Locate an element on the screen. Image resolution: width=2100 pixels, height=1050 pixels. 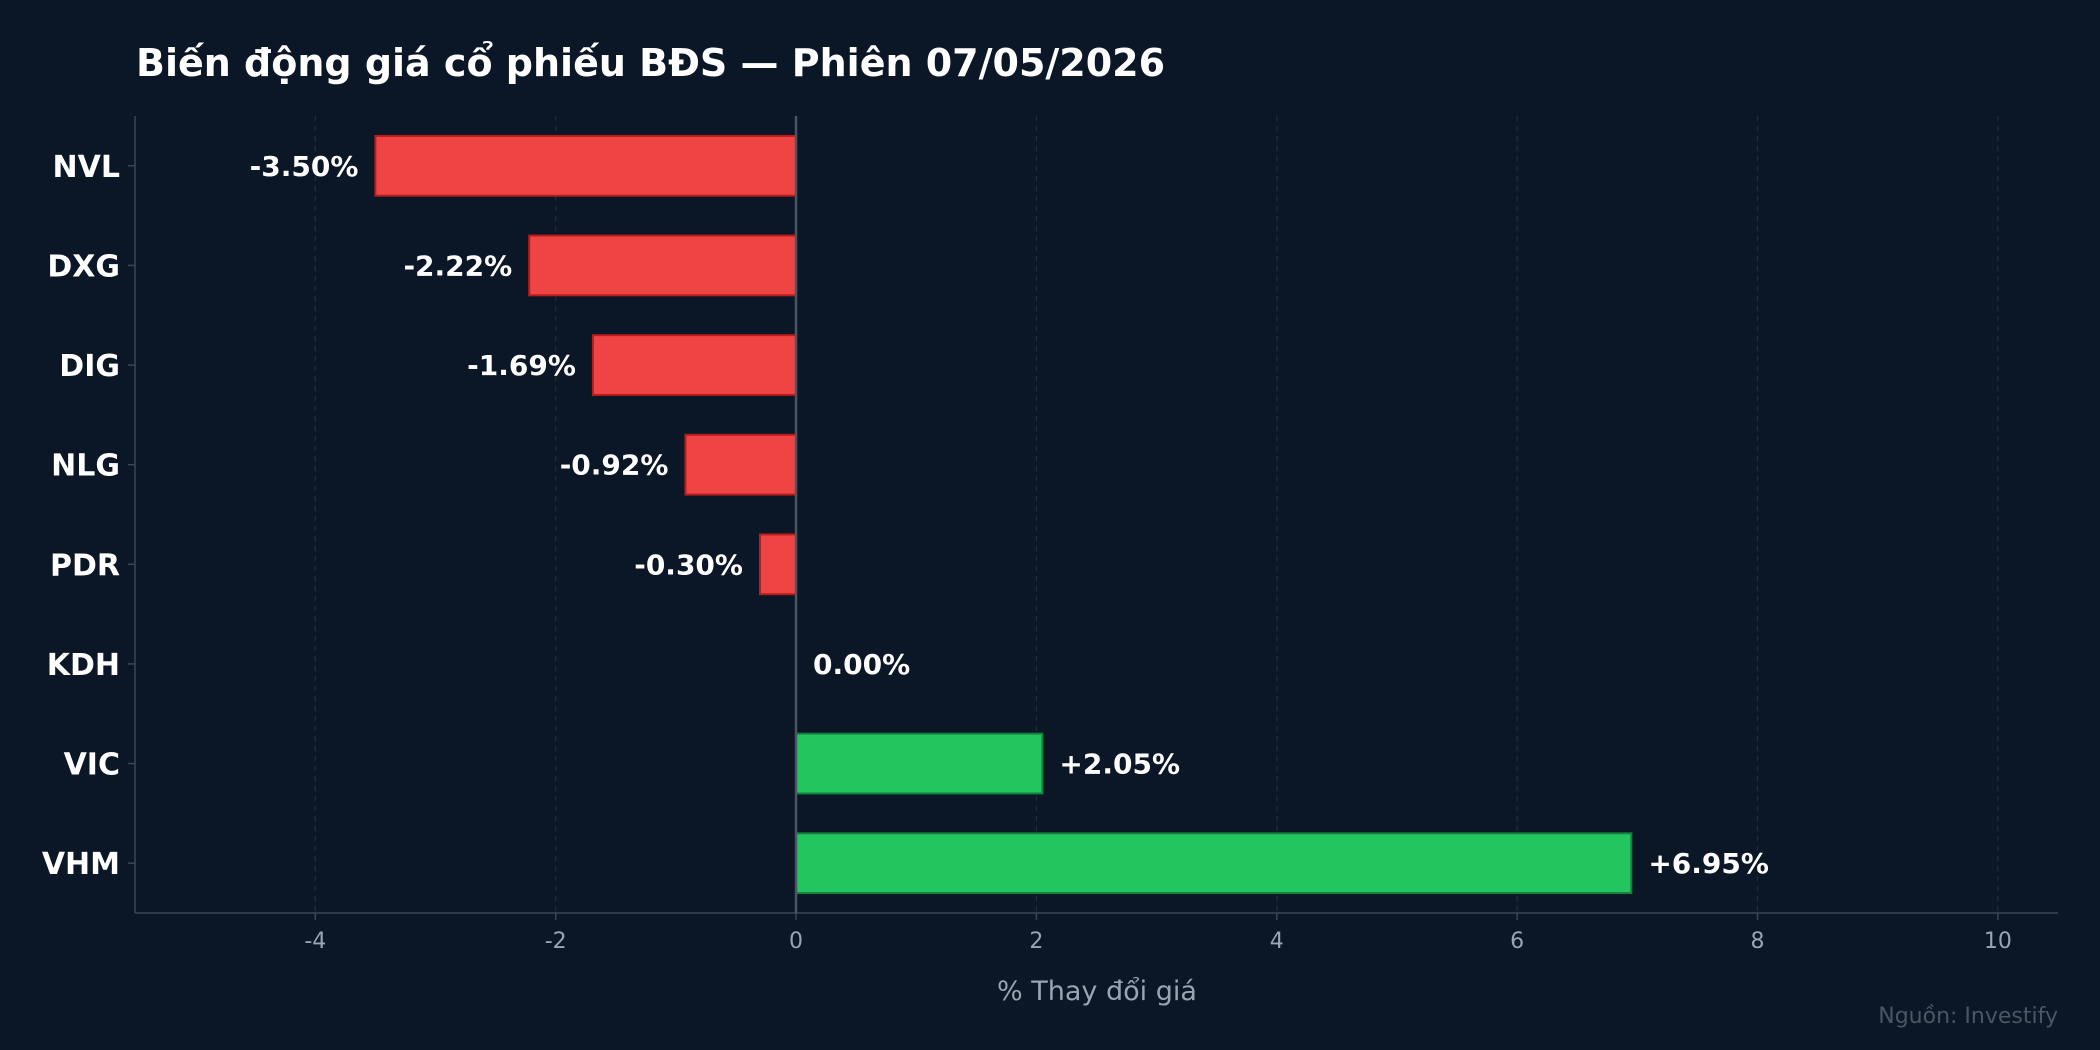
value-label: -0.30% is located at coordinates (688, 564).